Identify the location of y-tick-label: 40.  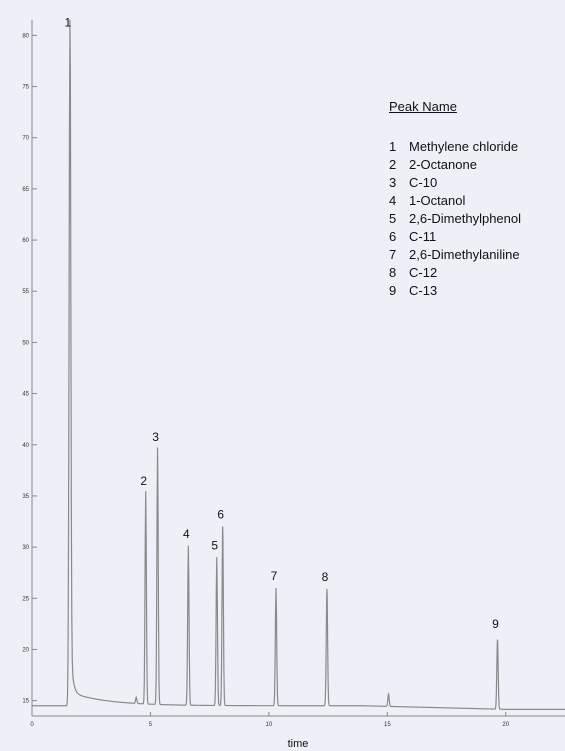
(25, 446).